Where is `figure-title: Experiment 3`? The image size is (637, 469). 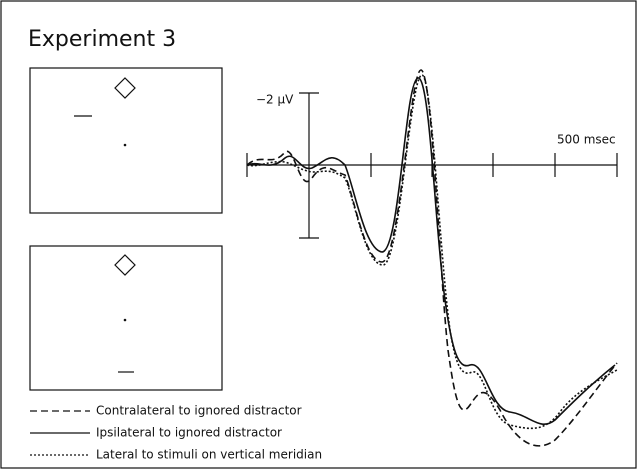 figure-title: Experiment 3 is located at coordinates (102, 39).